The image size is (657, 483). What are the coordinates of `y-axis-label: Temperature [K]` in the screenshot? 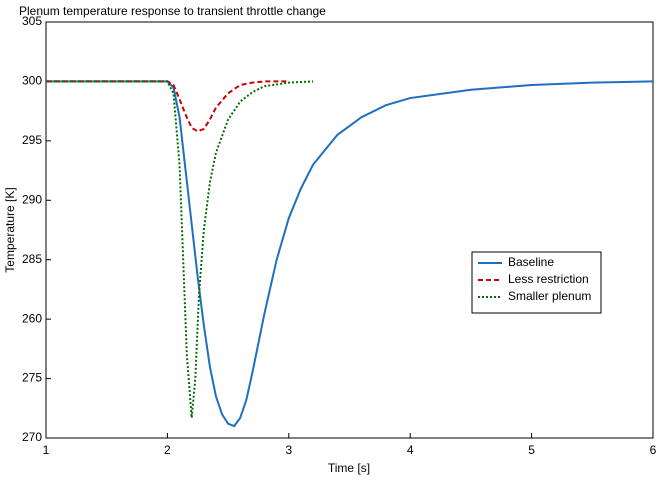 It's located at (10, 229).